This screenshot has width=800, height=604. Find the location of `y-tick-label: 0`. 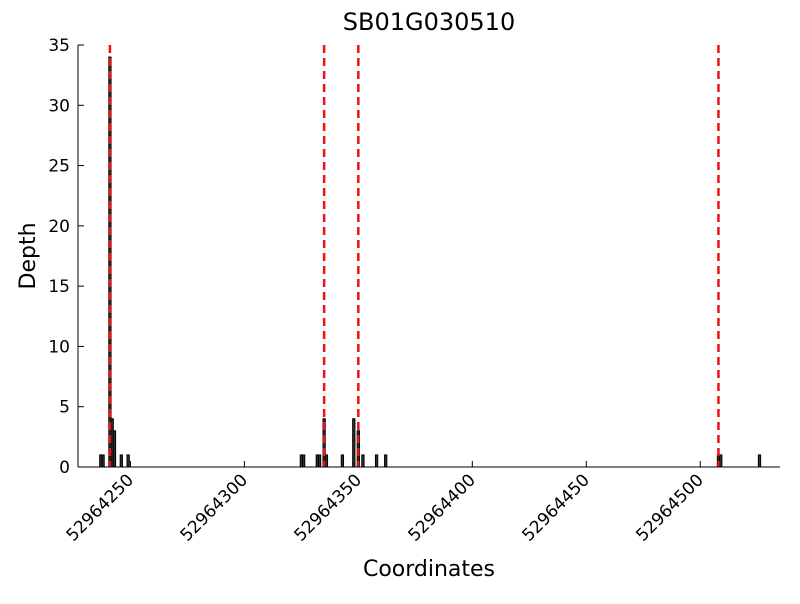

y-tick-label: 0 is located at coordinates (64, 468).